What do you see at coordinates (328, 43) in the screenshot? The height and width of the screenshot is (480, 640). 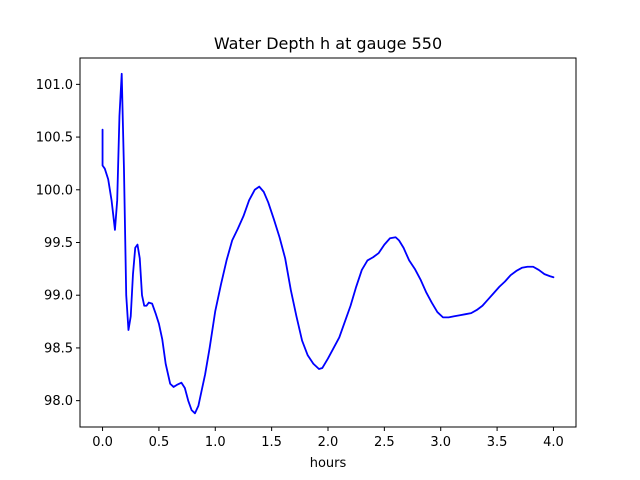 I see `chart-title: Water Depth h at gauge 550` at bounding box center [328, 43].